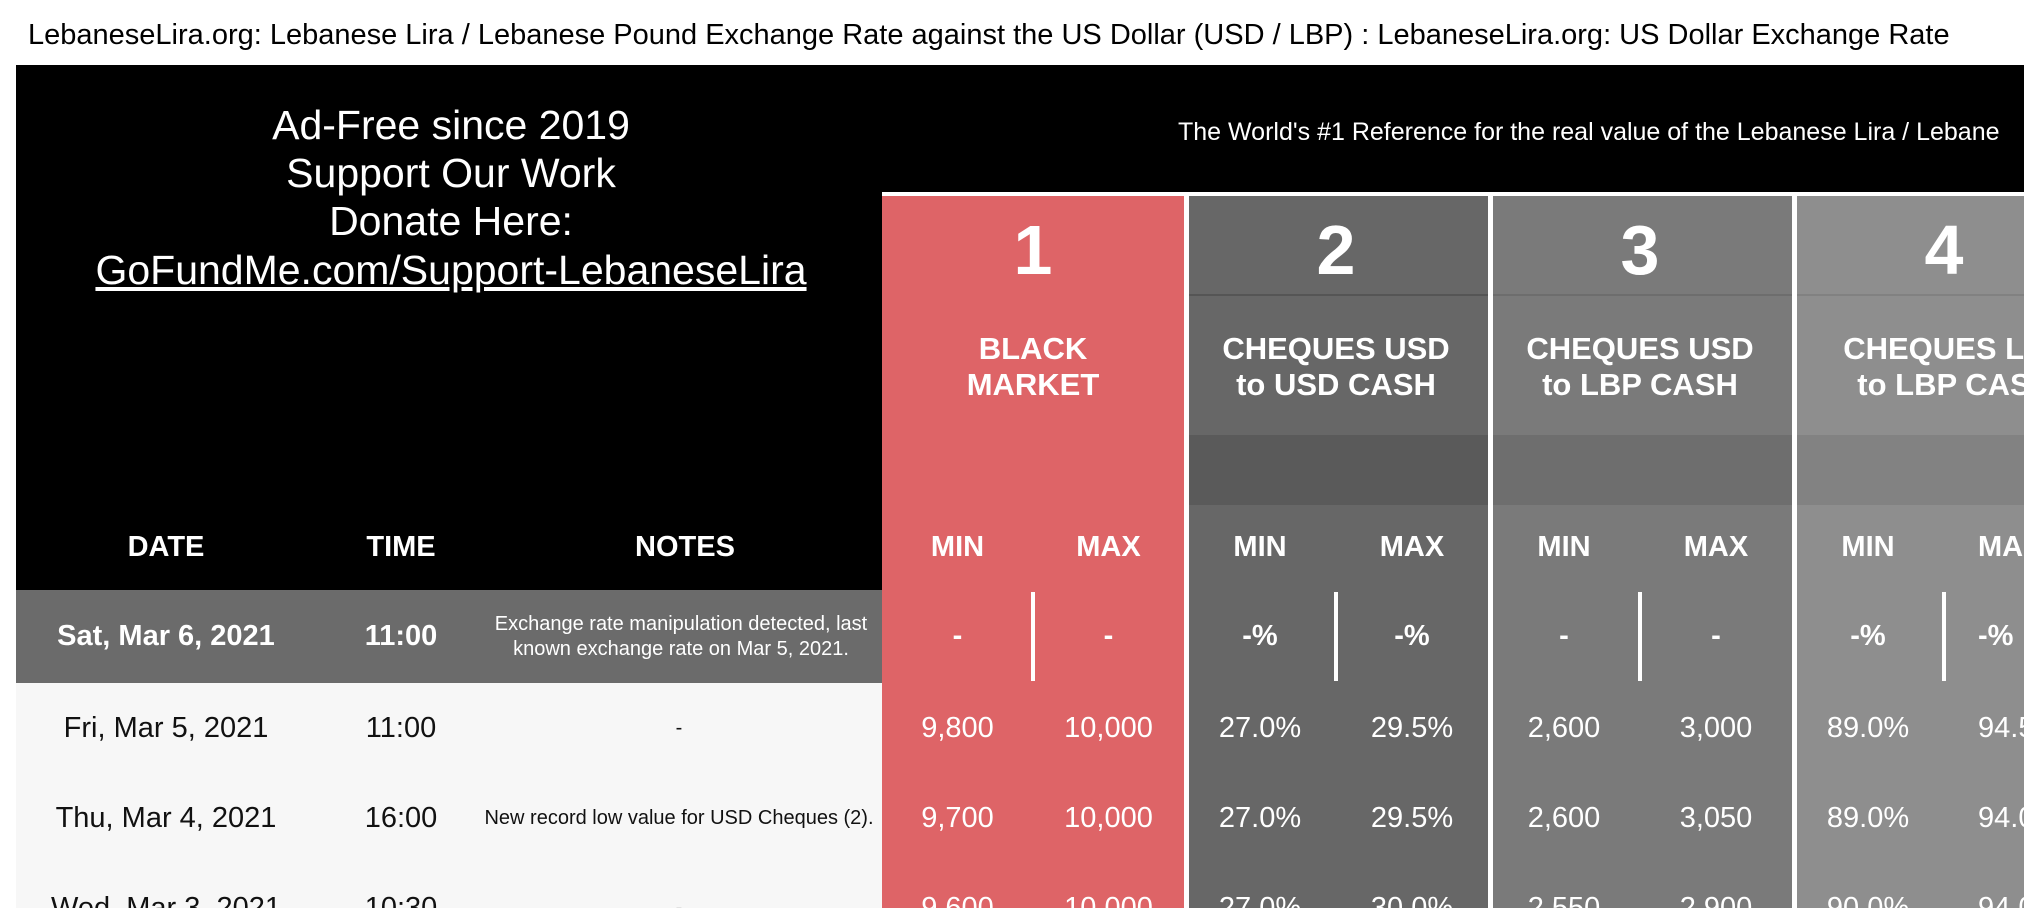 This screenshot has height=908, width=2024. What do you see at coordinates (1716, 817) in the screenshot?
I see `row-m3-max: 3,050` at bounding box center [1716, 817].